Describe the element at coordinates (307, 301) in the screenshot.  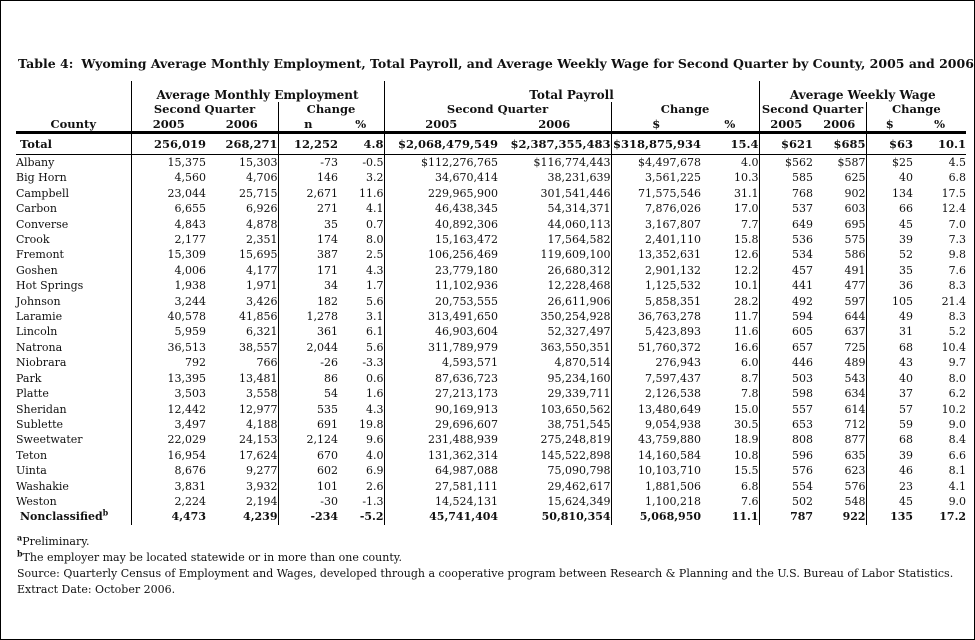
I see `value-cell: 182` at that location.